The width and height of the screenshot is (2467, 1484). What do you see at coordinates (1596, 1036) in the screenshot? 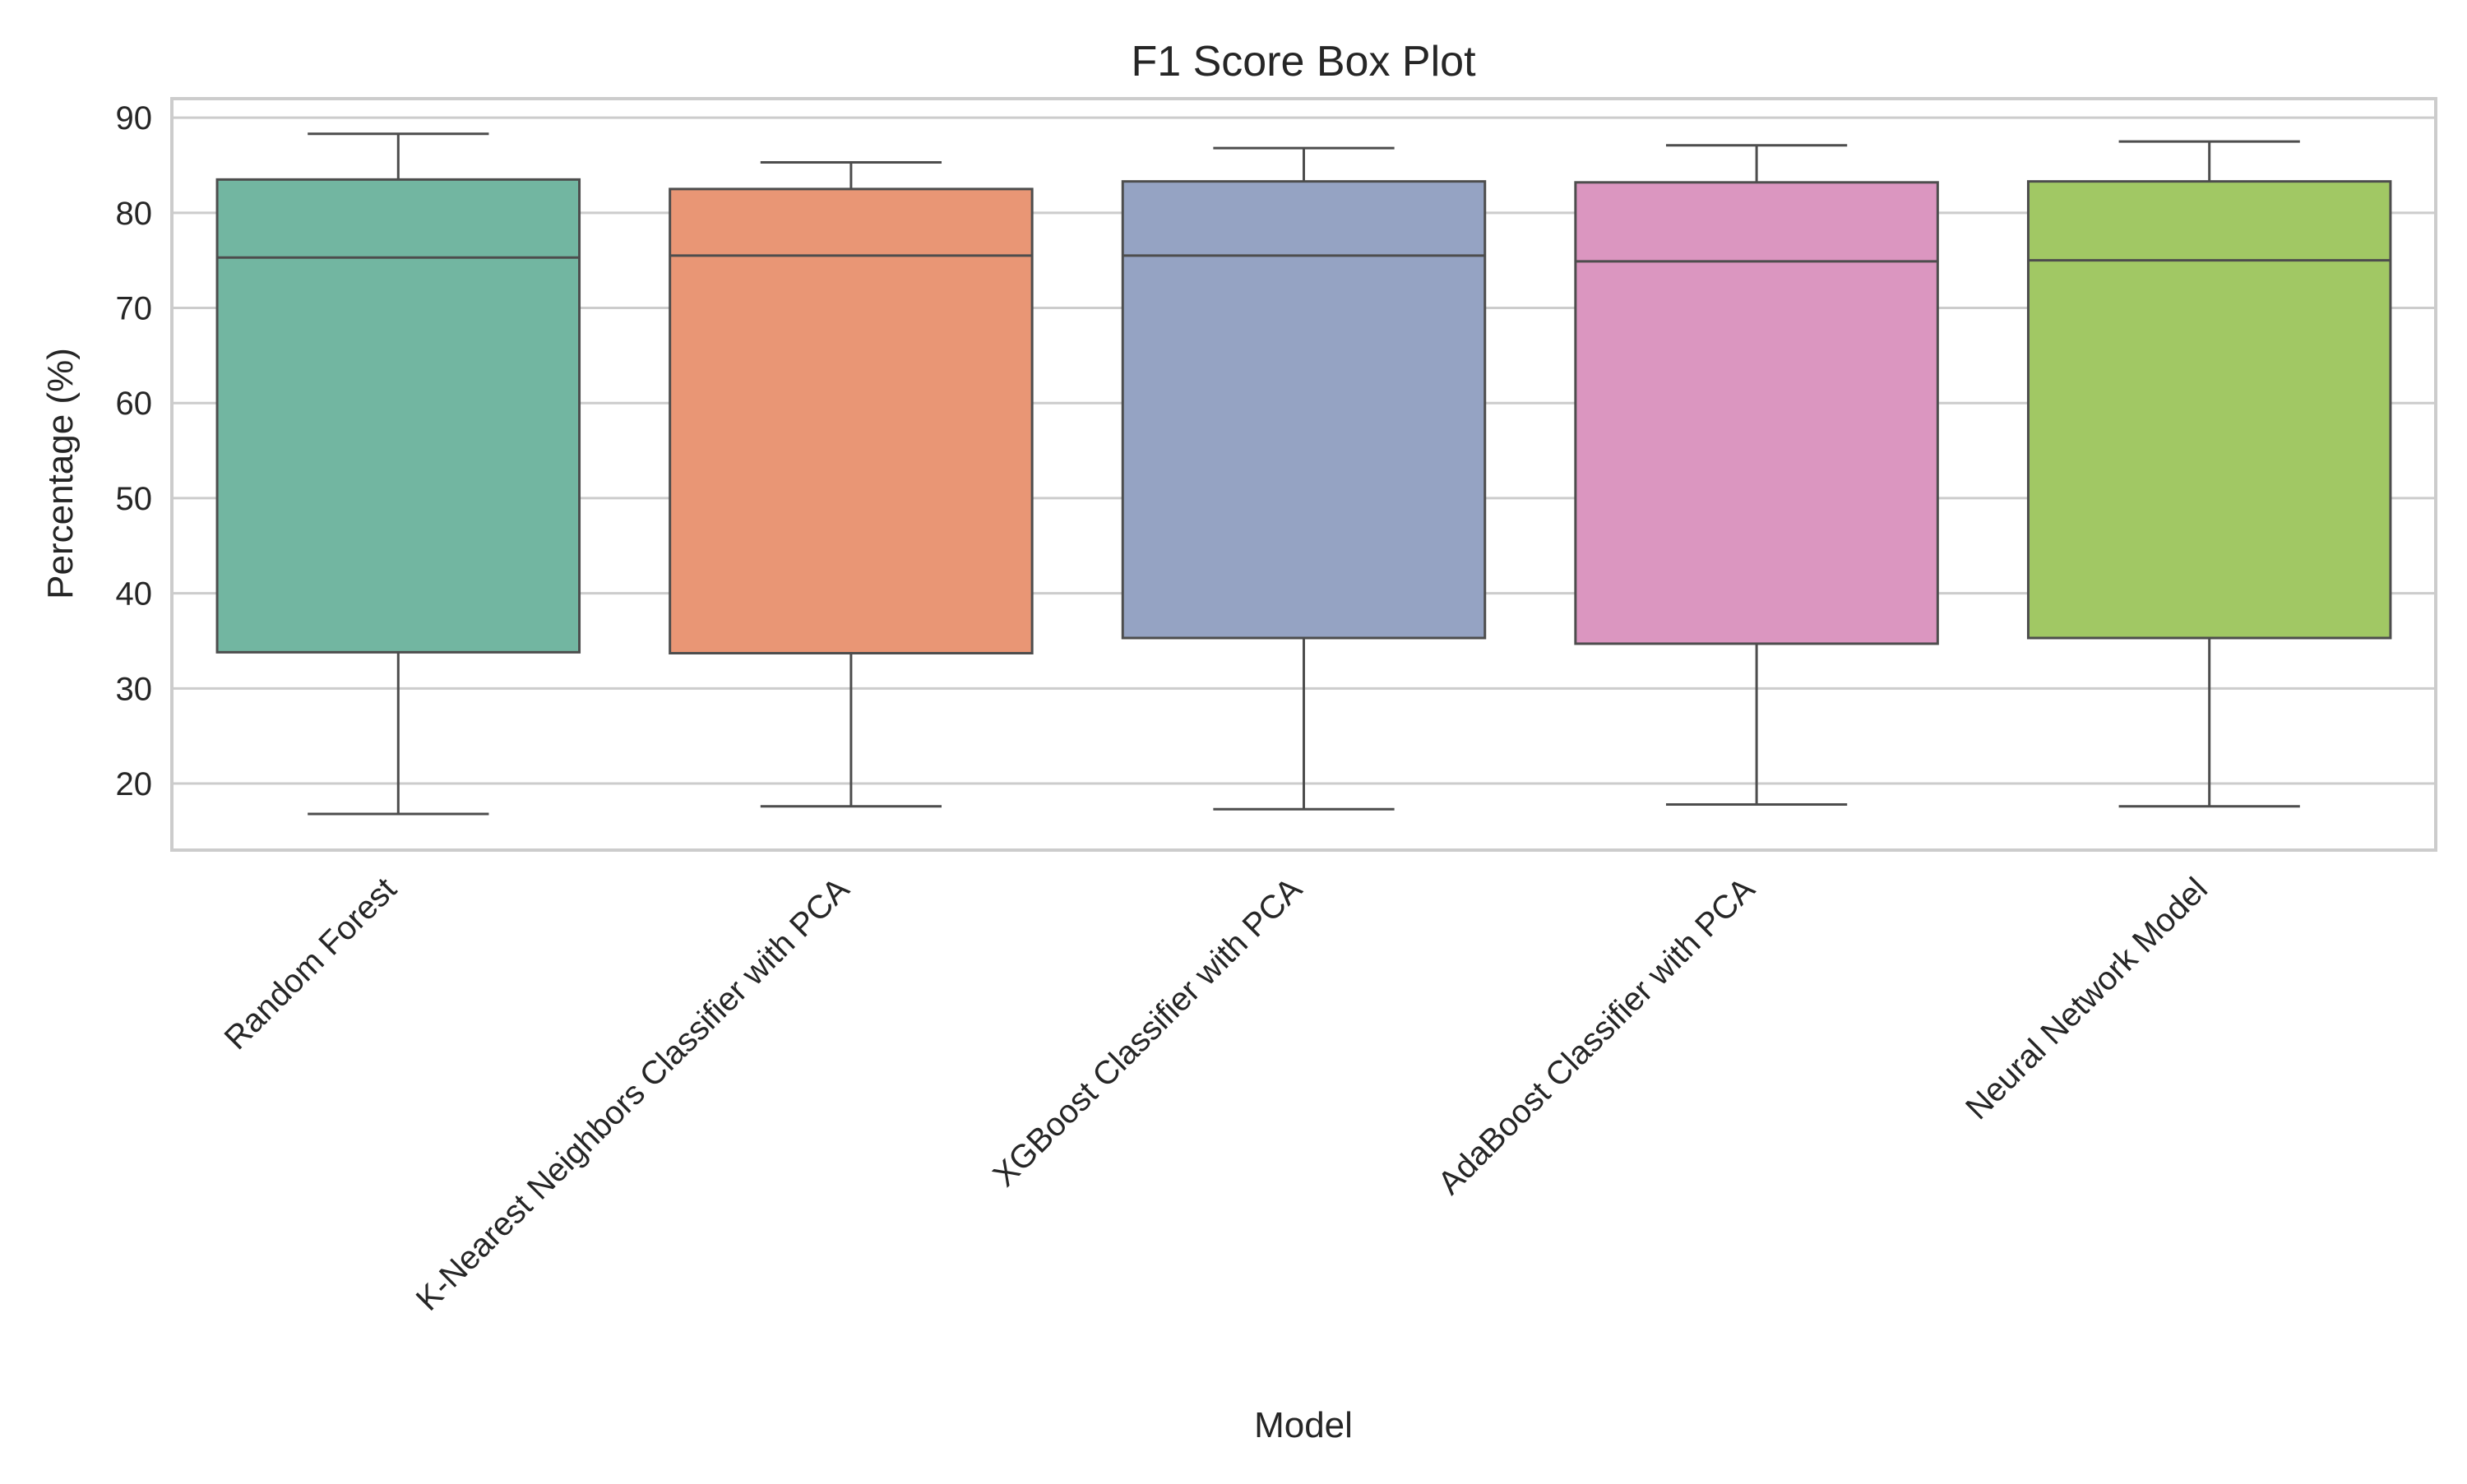
I see `x-tick-label-4: AdaBoost Classifier with PCA` at bounding box center [1596, 1036].